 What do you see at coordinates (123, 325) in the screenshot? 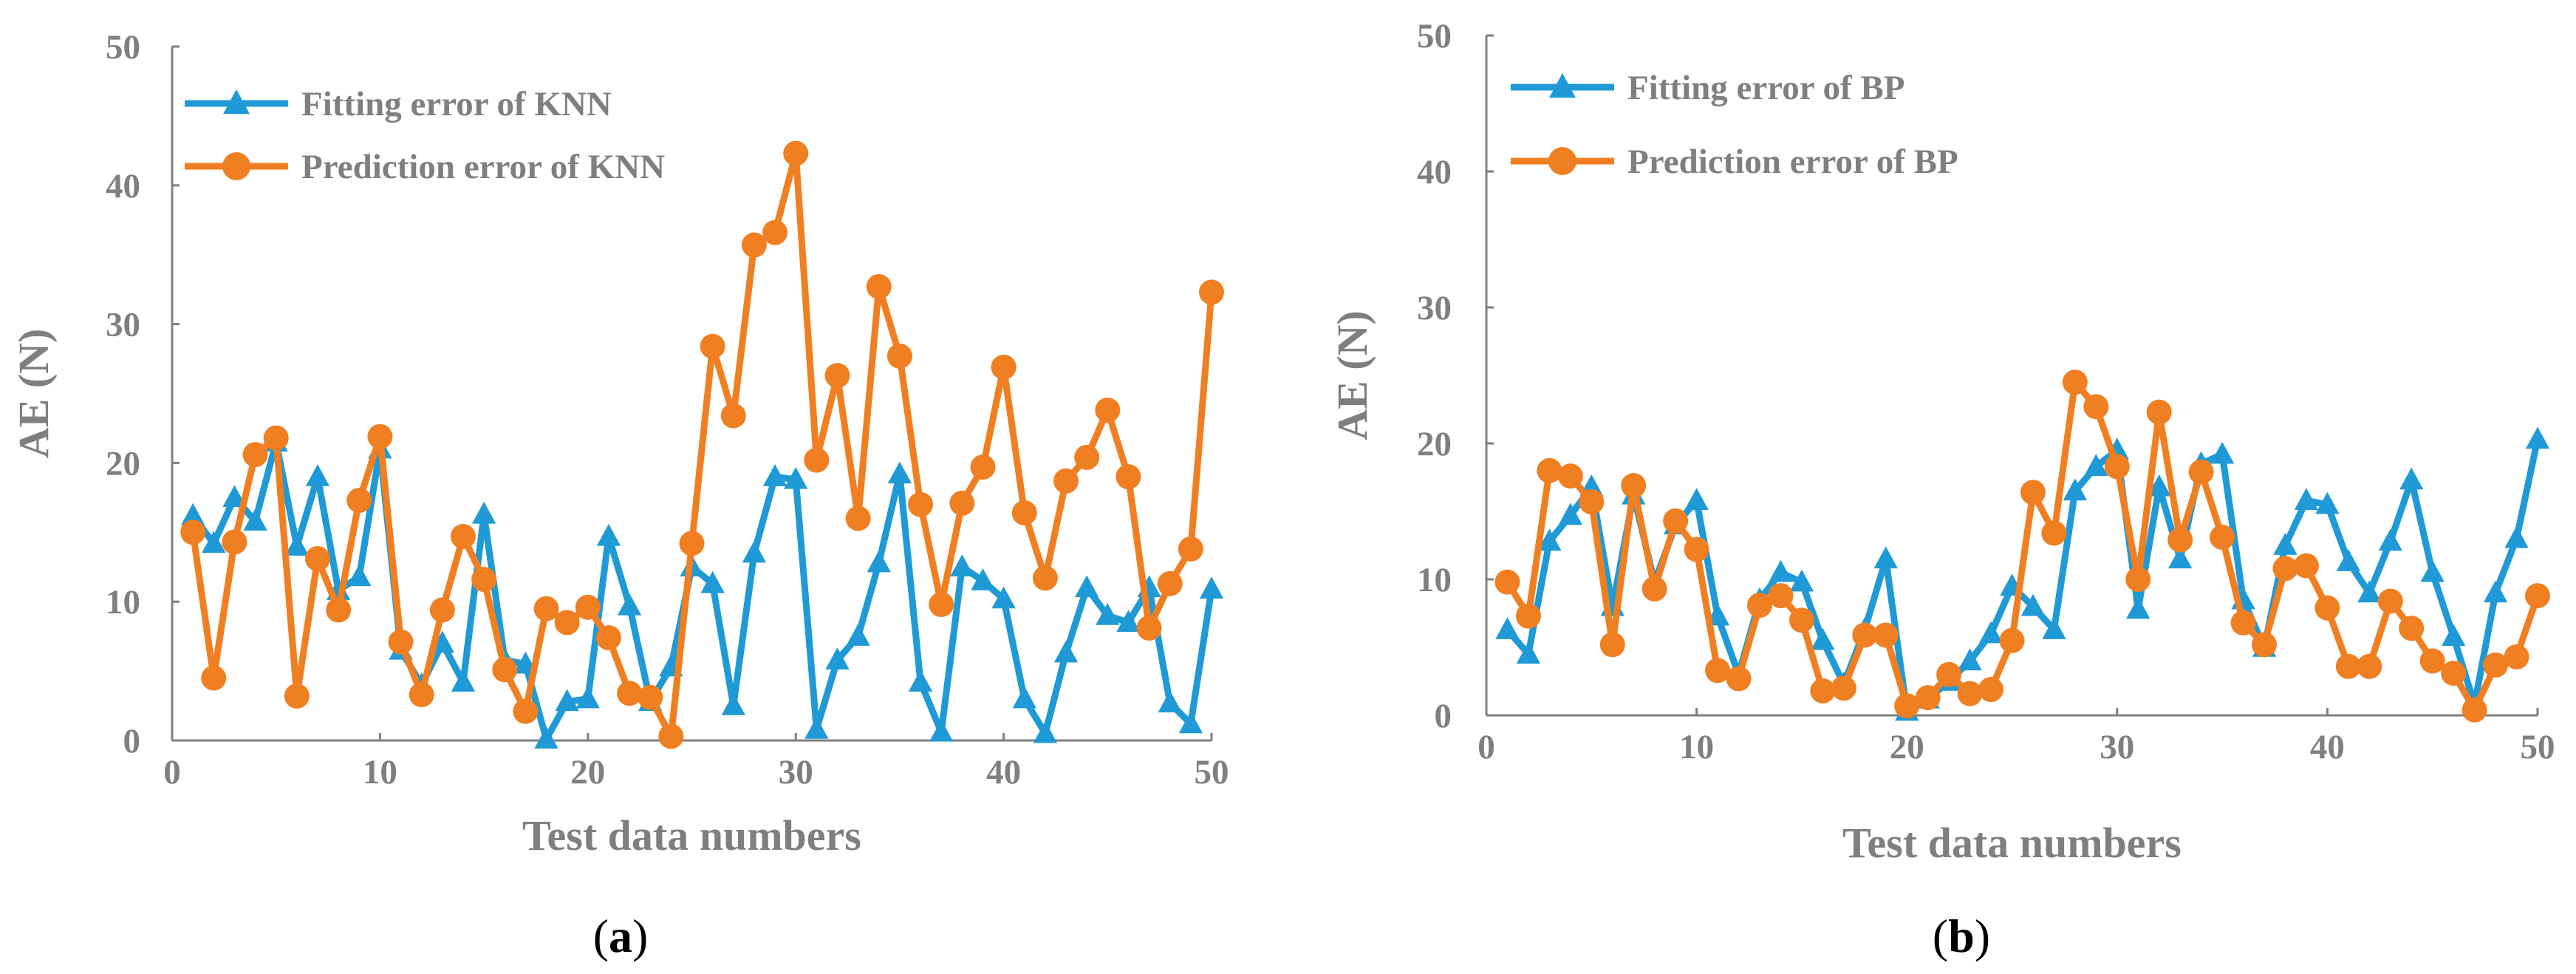
I see `y-tick-label: 30` at bounding box center [123, 325].